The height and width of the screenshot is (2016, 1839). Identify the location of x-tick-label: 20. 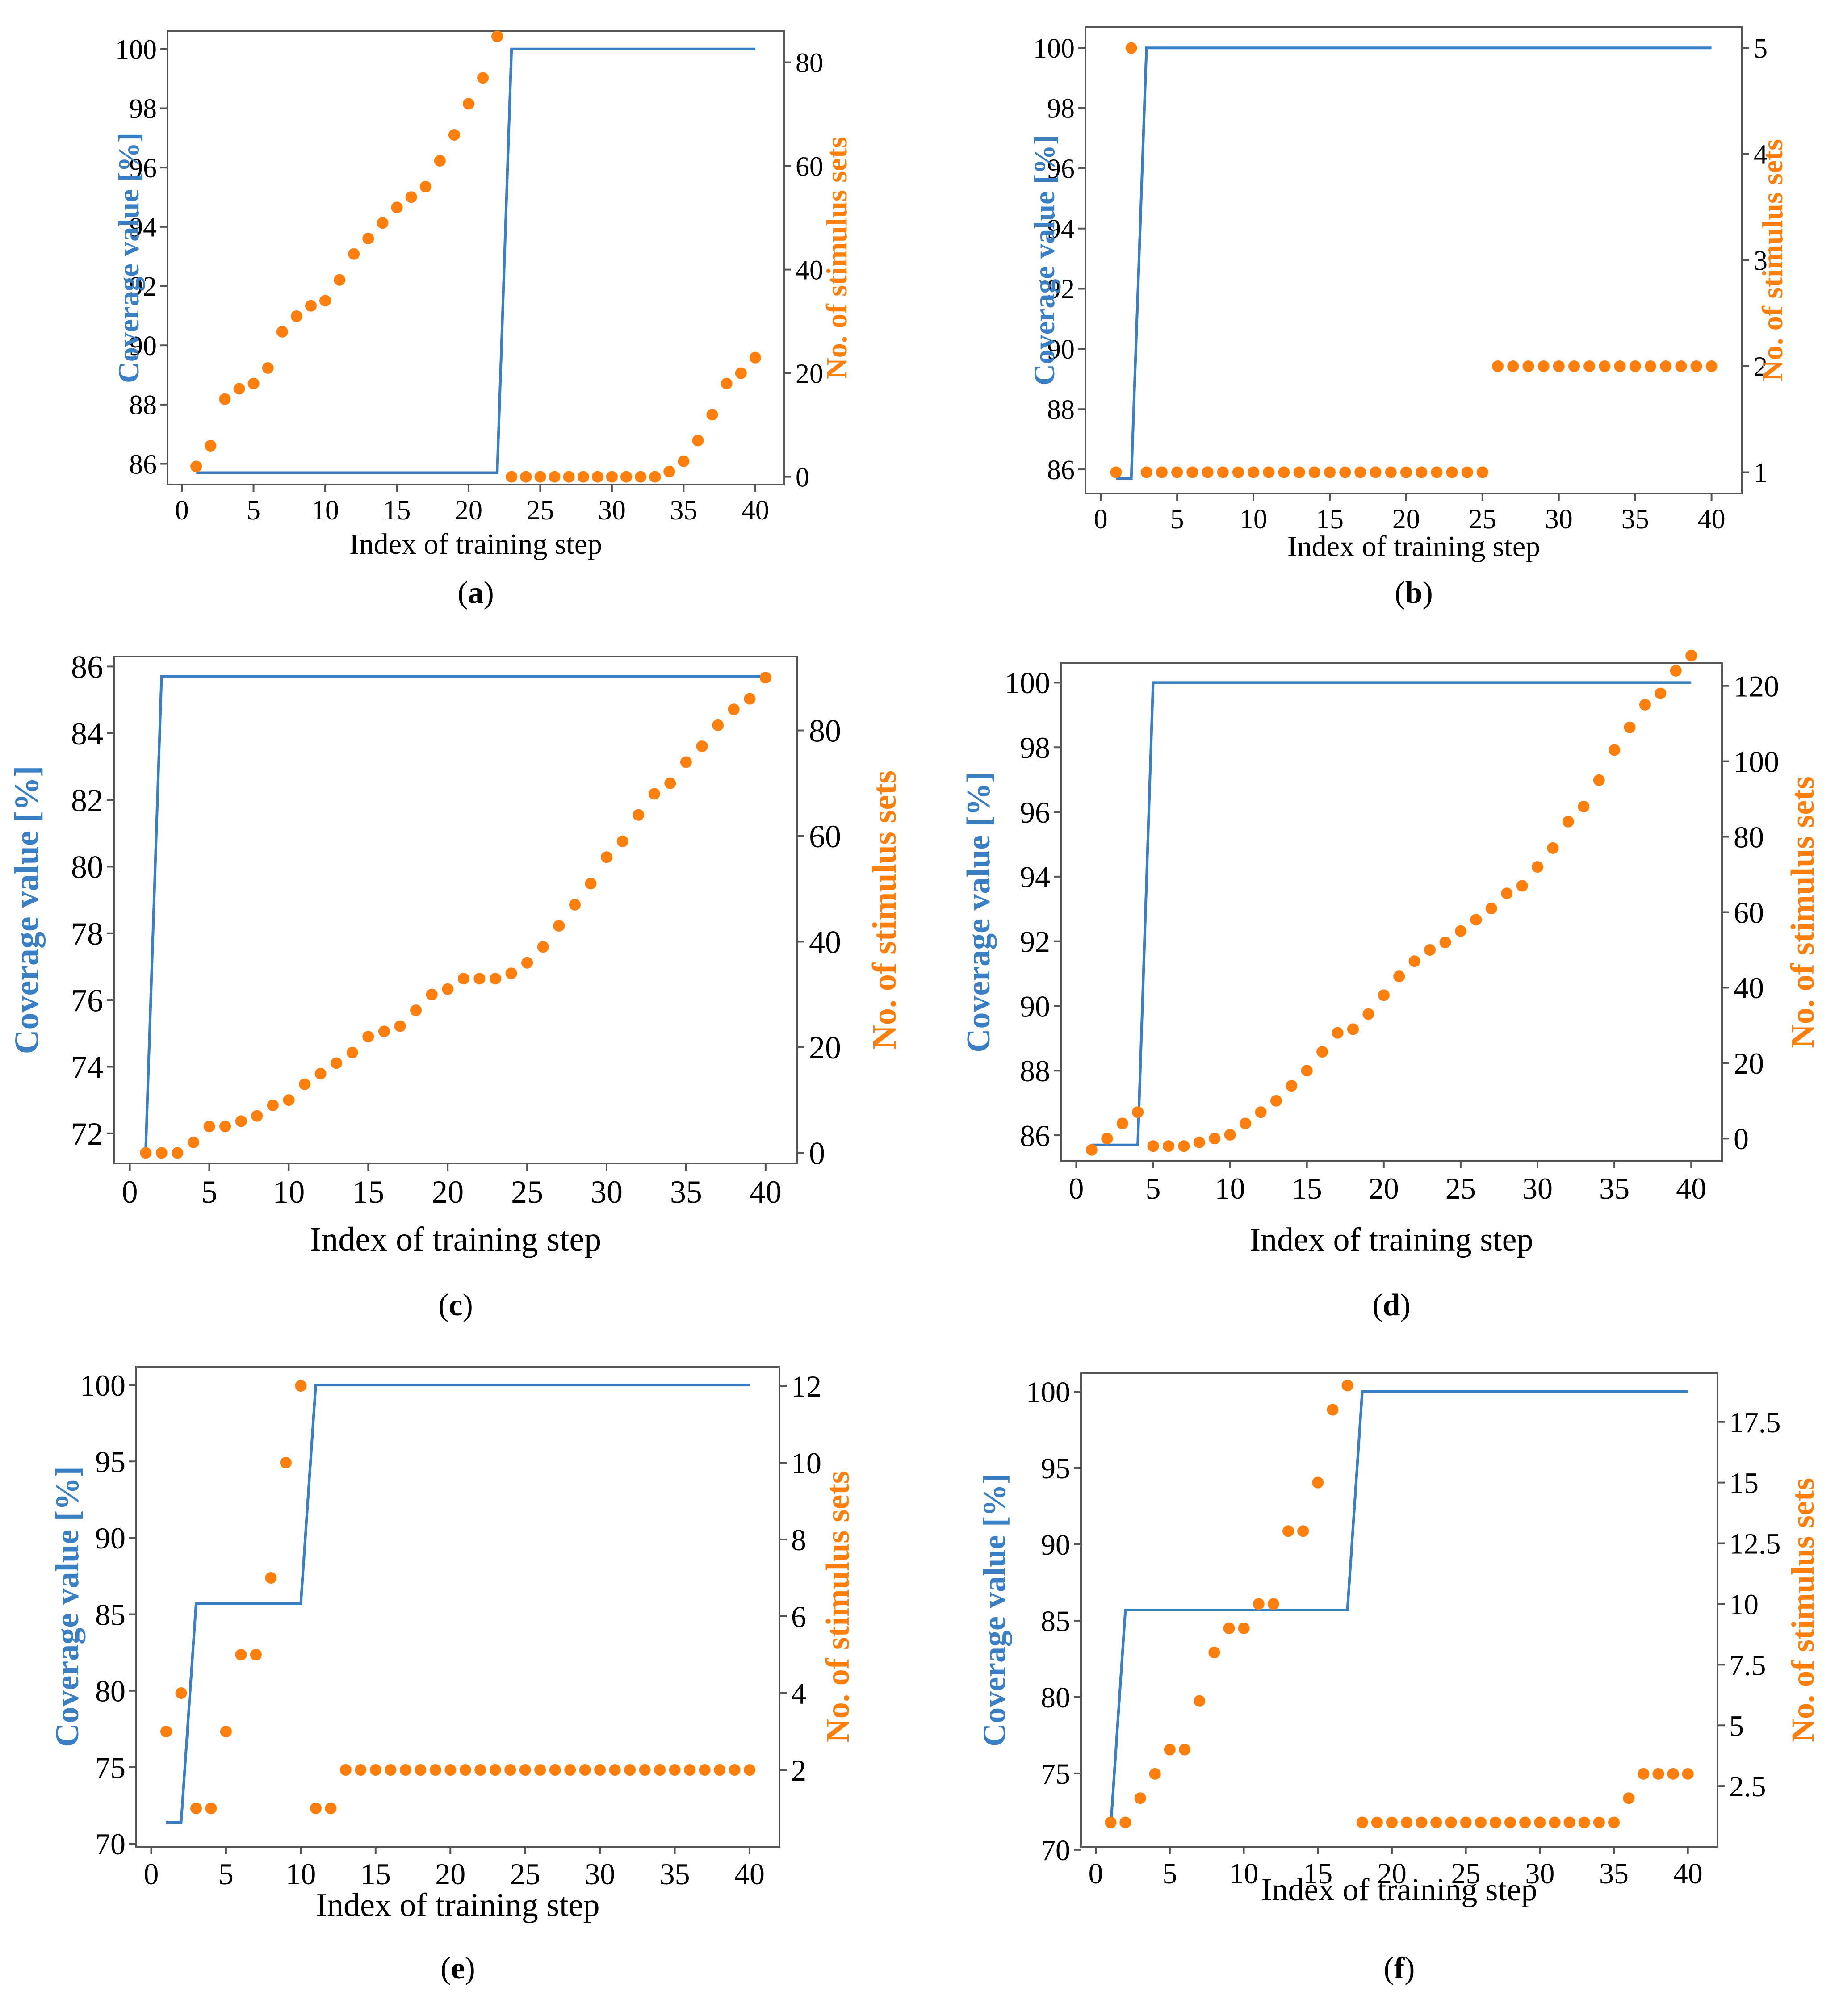
(468, 510).